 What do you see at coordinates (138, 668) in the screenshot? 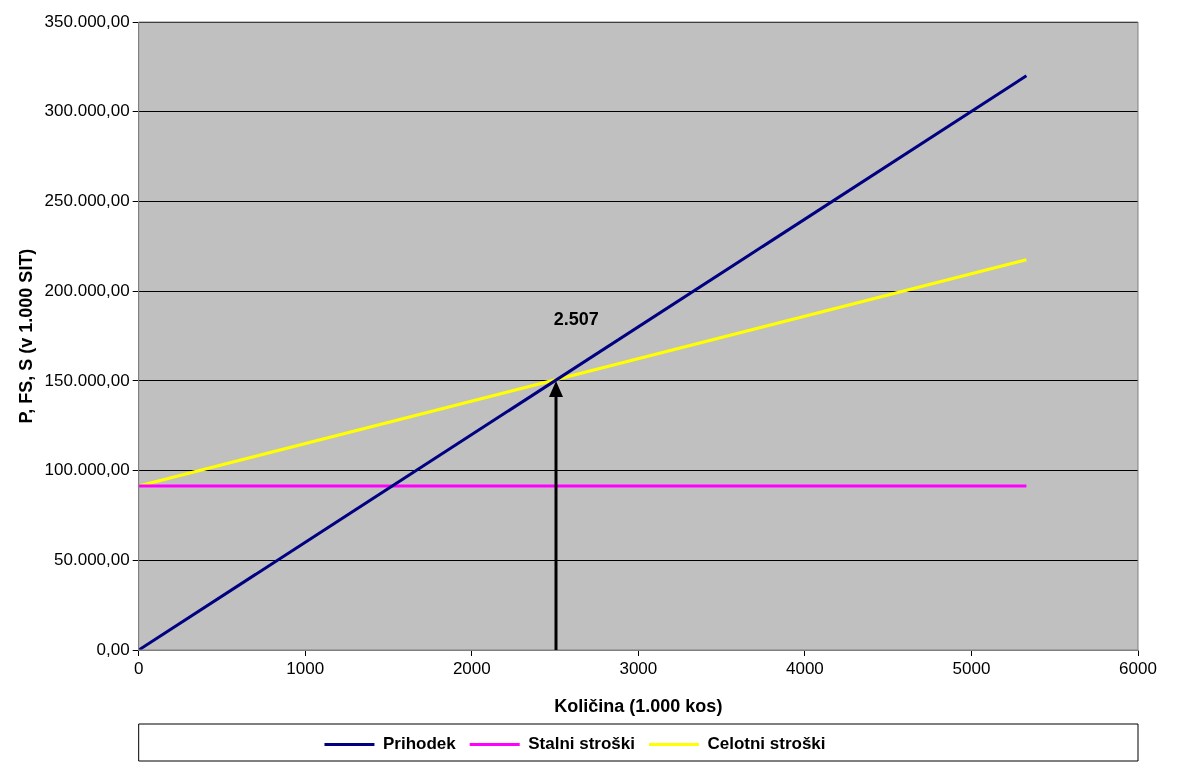
I see `x-tick-label: 0` at bounding box center [138, 668].